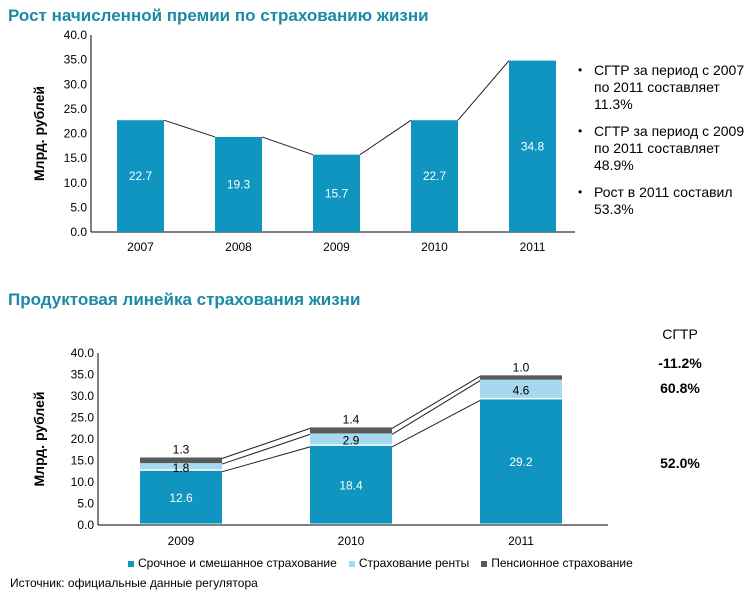 This screenshot has width=753, height=600. Describe the element at coordinates (521, 391) in the screenshot. I see `data-label: 4.6` at that location.